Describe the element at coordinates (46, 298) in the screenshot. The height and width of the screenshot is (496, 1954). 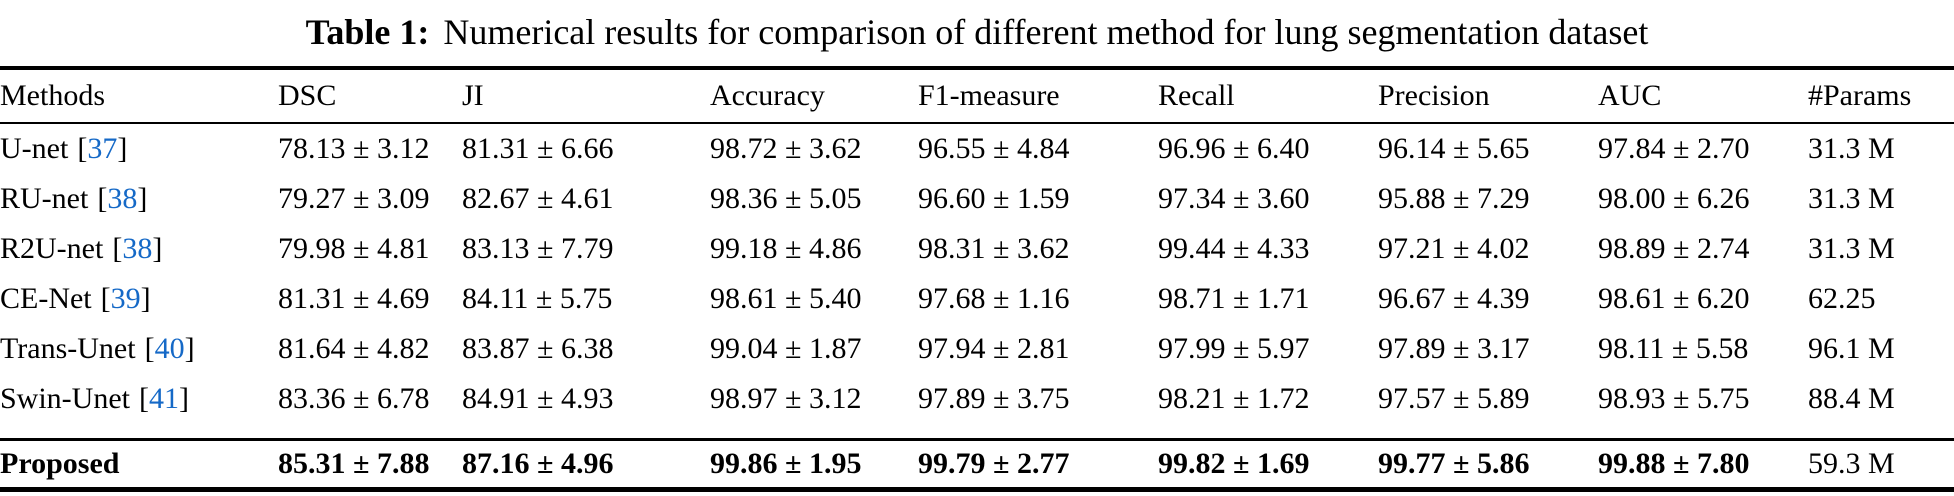
I see `method-name: CE-Net` at that location.